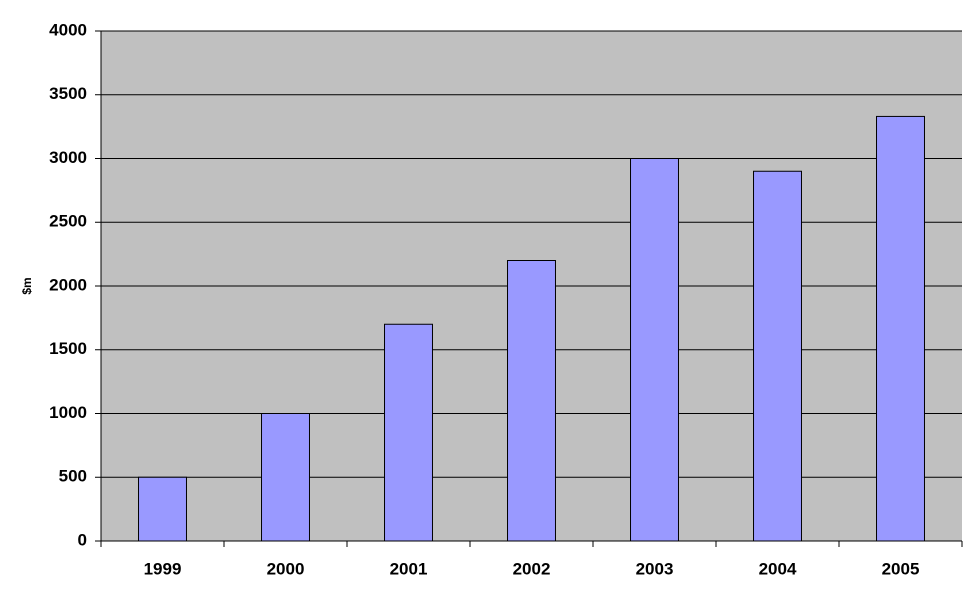 This screenshot has height=605, width=977. I want to click on y-tick-label: 2500, so click(68, 221).